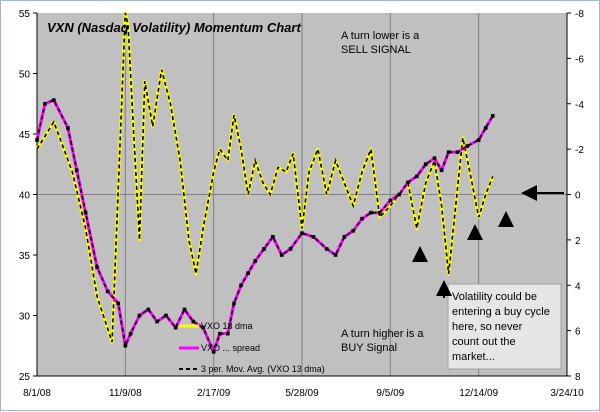 Image resolution: width=600 pixels, height=412 pixels. What do you see at coordinates (174, 27) in the screenshot?
I see `chart-title: VXN (Nasdaq Volatility) Momentum Chart` at bounding box center [174, 27].